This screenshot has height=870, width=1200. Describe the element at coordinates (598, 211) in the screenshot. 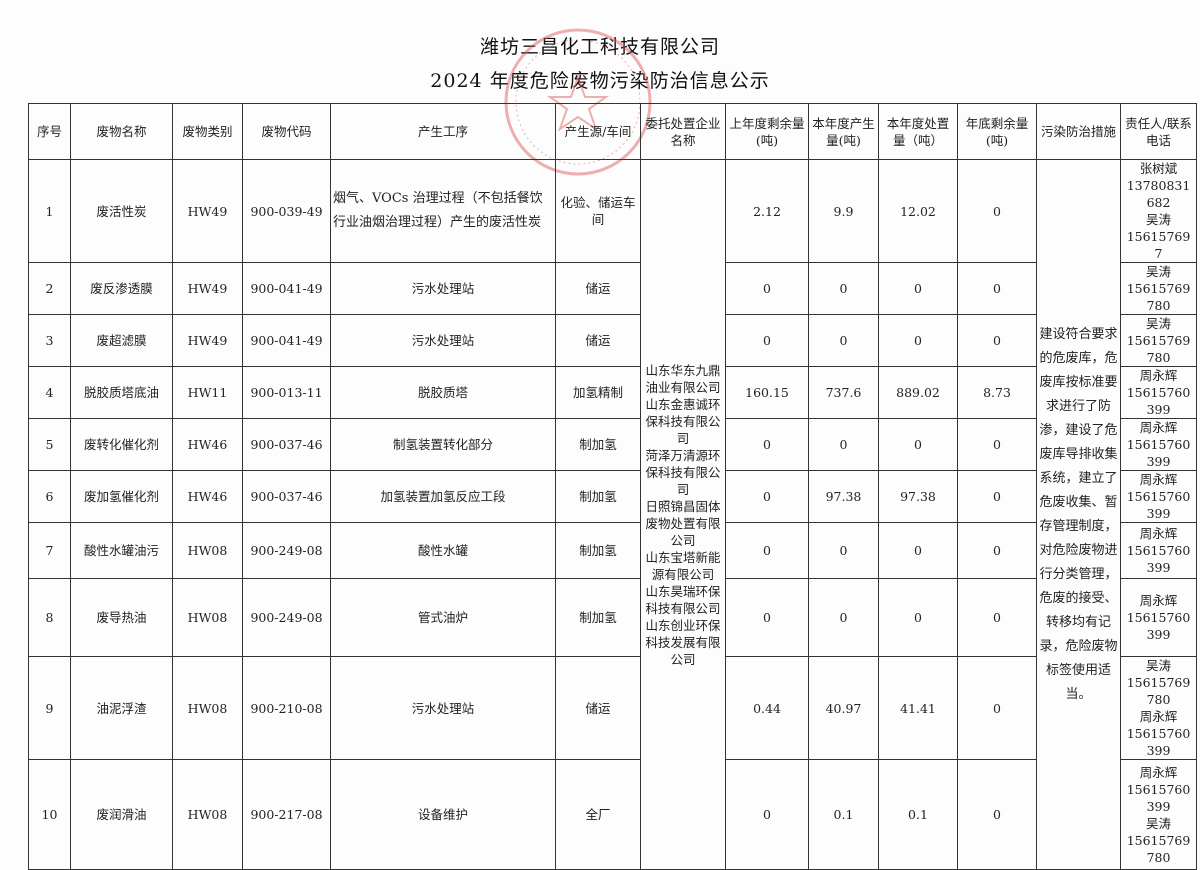

I see `cell-source: 化验、储运车间` at that location.